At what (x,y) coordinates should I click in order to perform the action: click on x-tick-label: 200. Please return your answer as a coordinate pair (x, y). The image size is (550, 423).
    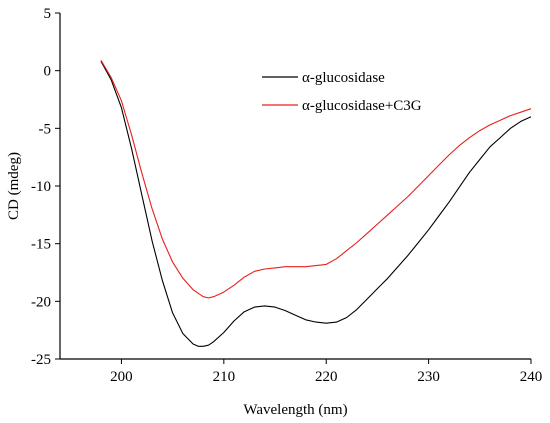
    Looking at the image, I should click on (121, 377).